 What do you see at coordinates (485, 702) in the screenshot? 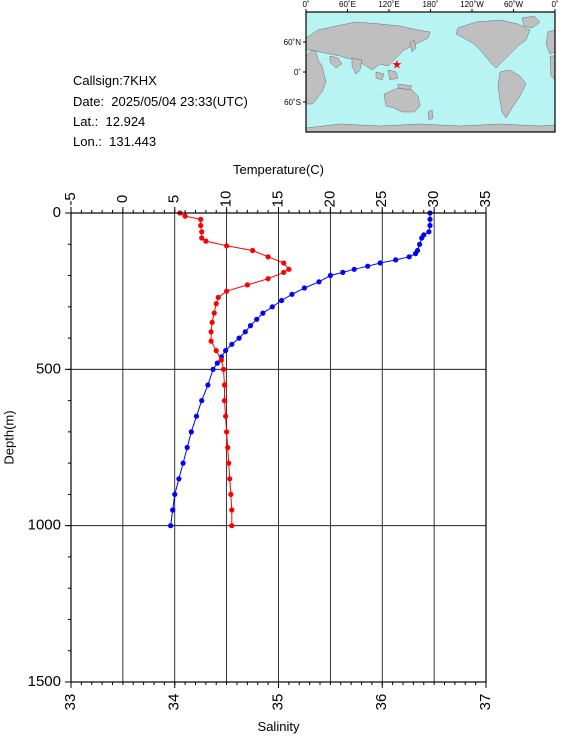
I see `salinity-tick-label: 37` at bounding box center [485, 702].